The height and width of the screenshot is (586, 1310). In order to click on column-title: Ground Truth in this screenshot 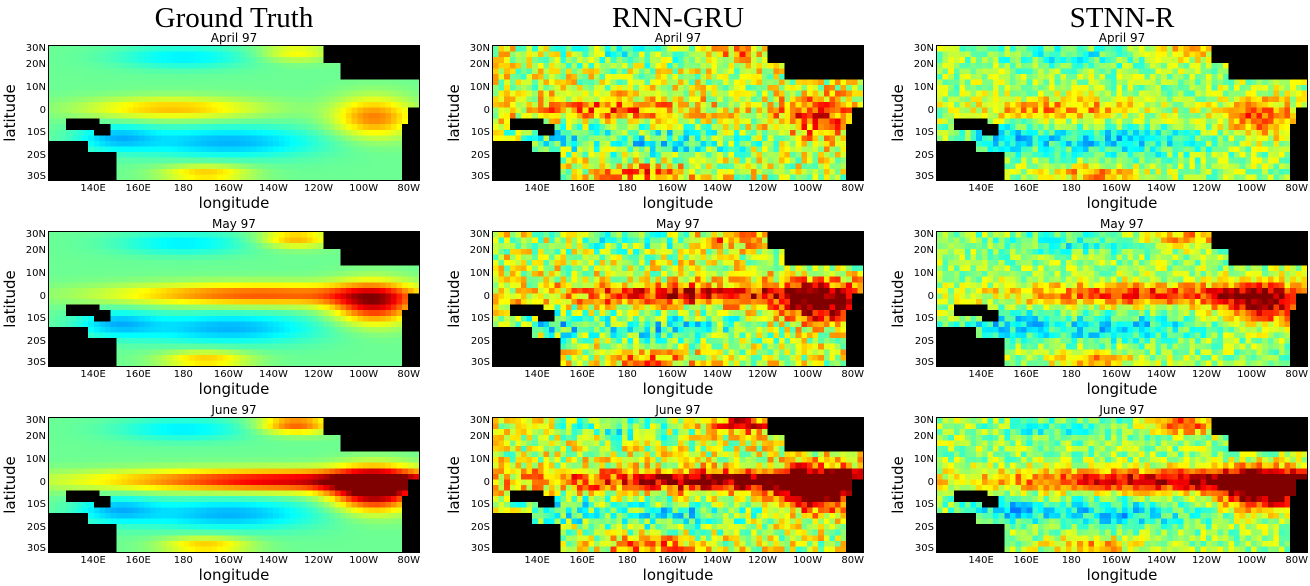, I will do `click(234, 18)`.